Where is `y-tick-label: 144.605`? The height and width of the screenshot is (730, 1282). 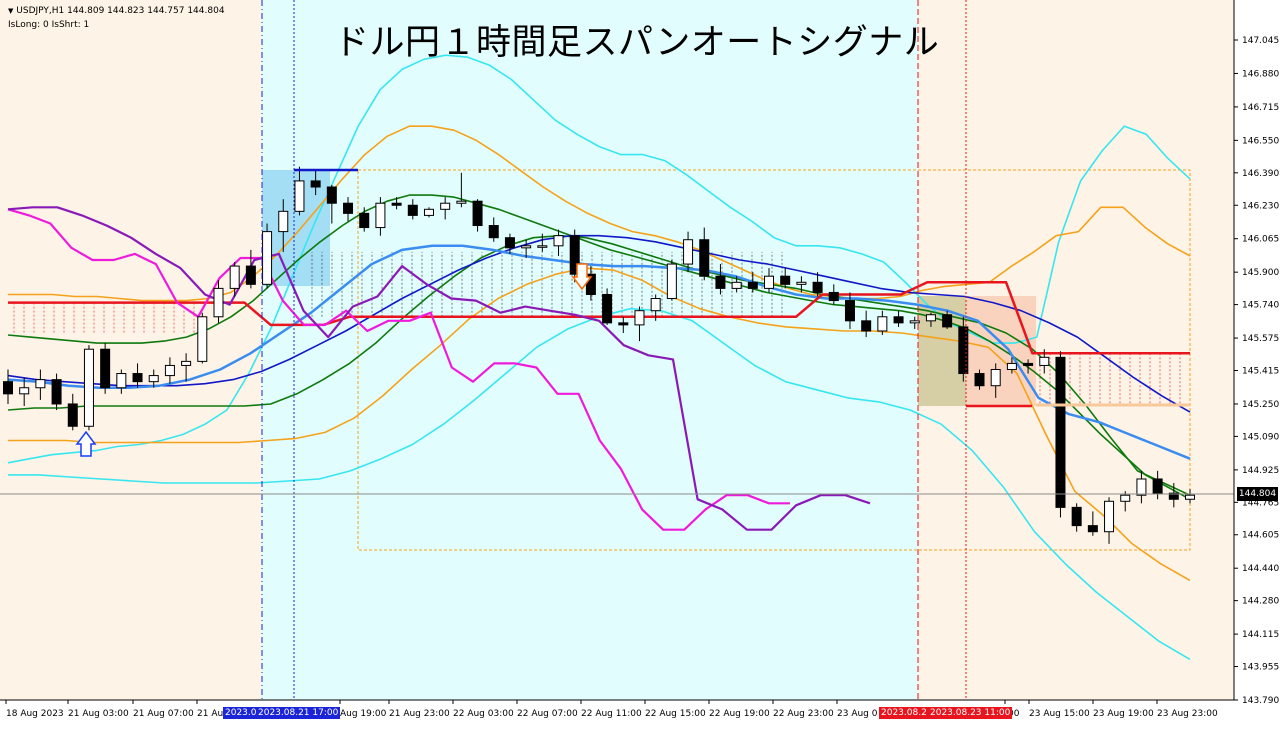 y-tick-label: 144.605 is located at coordinates (1260, 536).